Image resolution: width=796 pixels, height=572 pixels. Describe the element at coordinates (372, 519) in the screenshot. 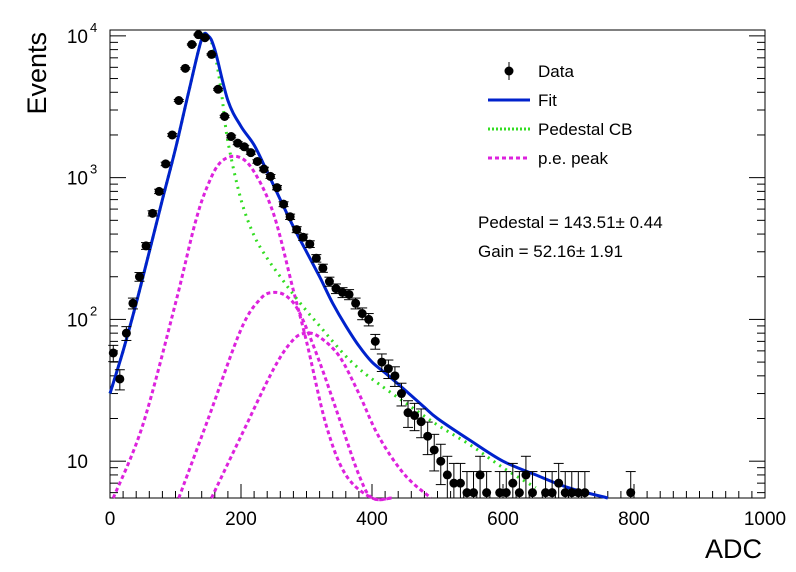

I see `x-tick-label: 400` at that location.